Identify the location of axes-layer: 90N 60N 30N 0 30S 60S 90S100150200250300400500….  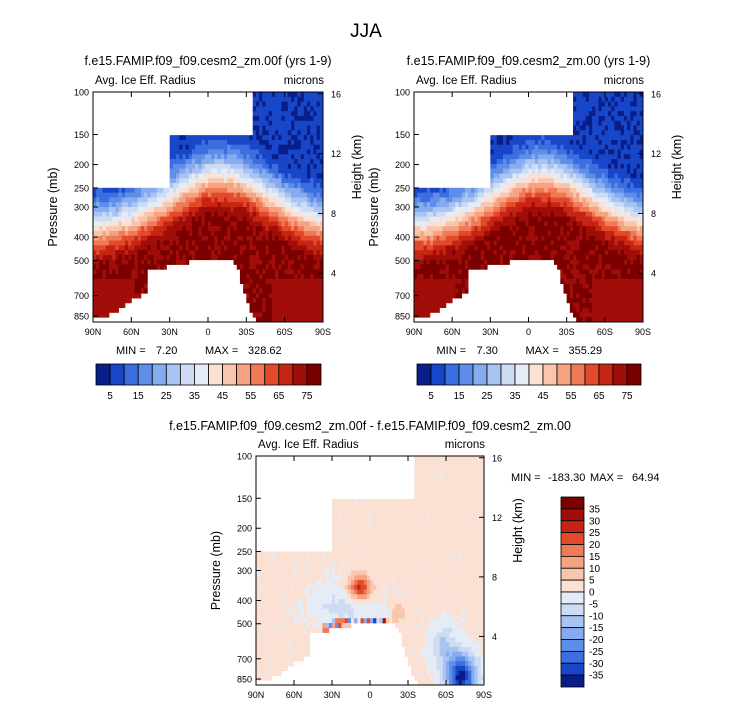
(207, 213).